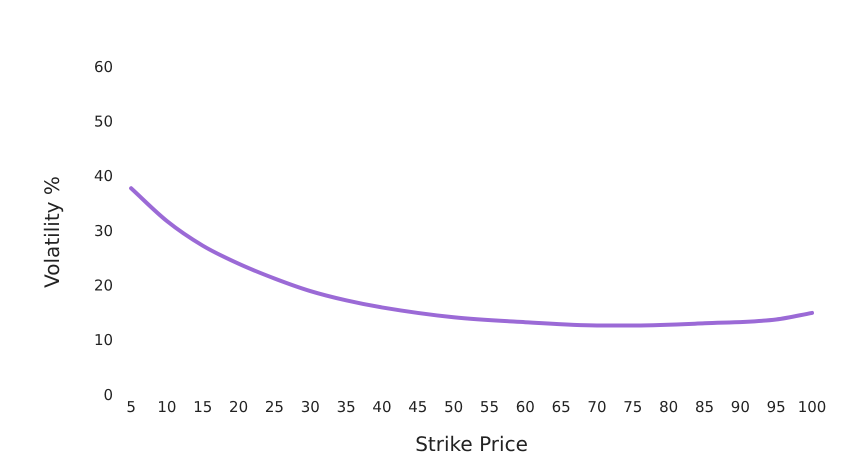  What do you see at coordinates (346, 407) in the screenshot?
I see `x-tick-label: 35` at bounding box center [346, 407].